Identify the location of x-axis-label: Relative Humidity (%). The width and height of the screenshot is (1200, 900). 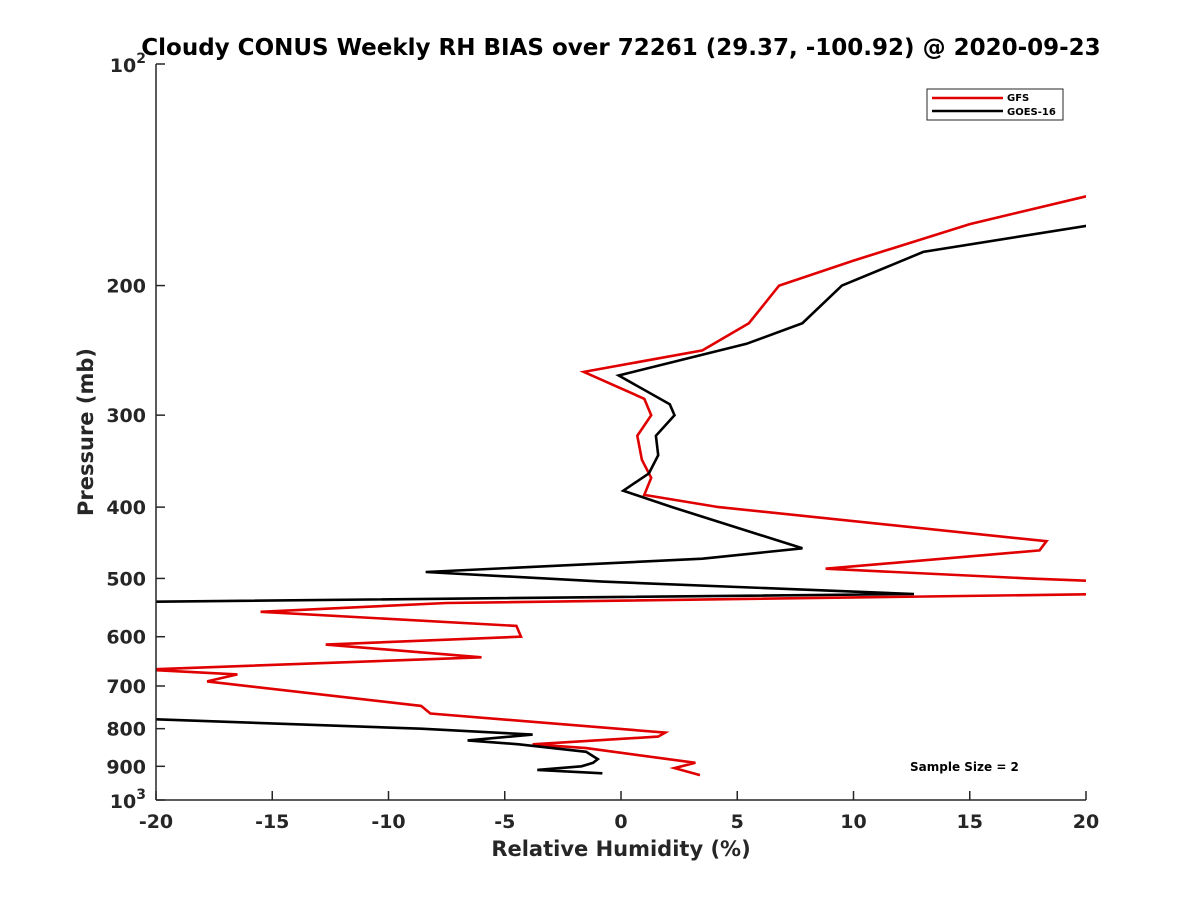
(620, 849).